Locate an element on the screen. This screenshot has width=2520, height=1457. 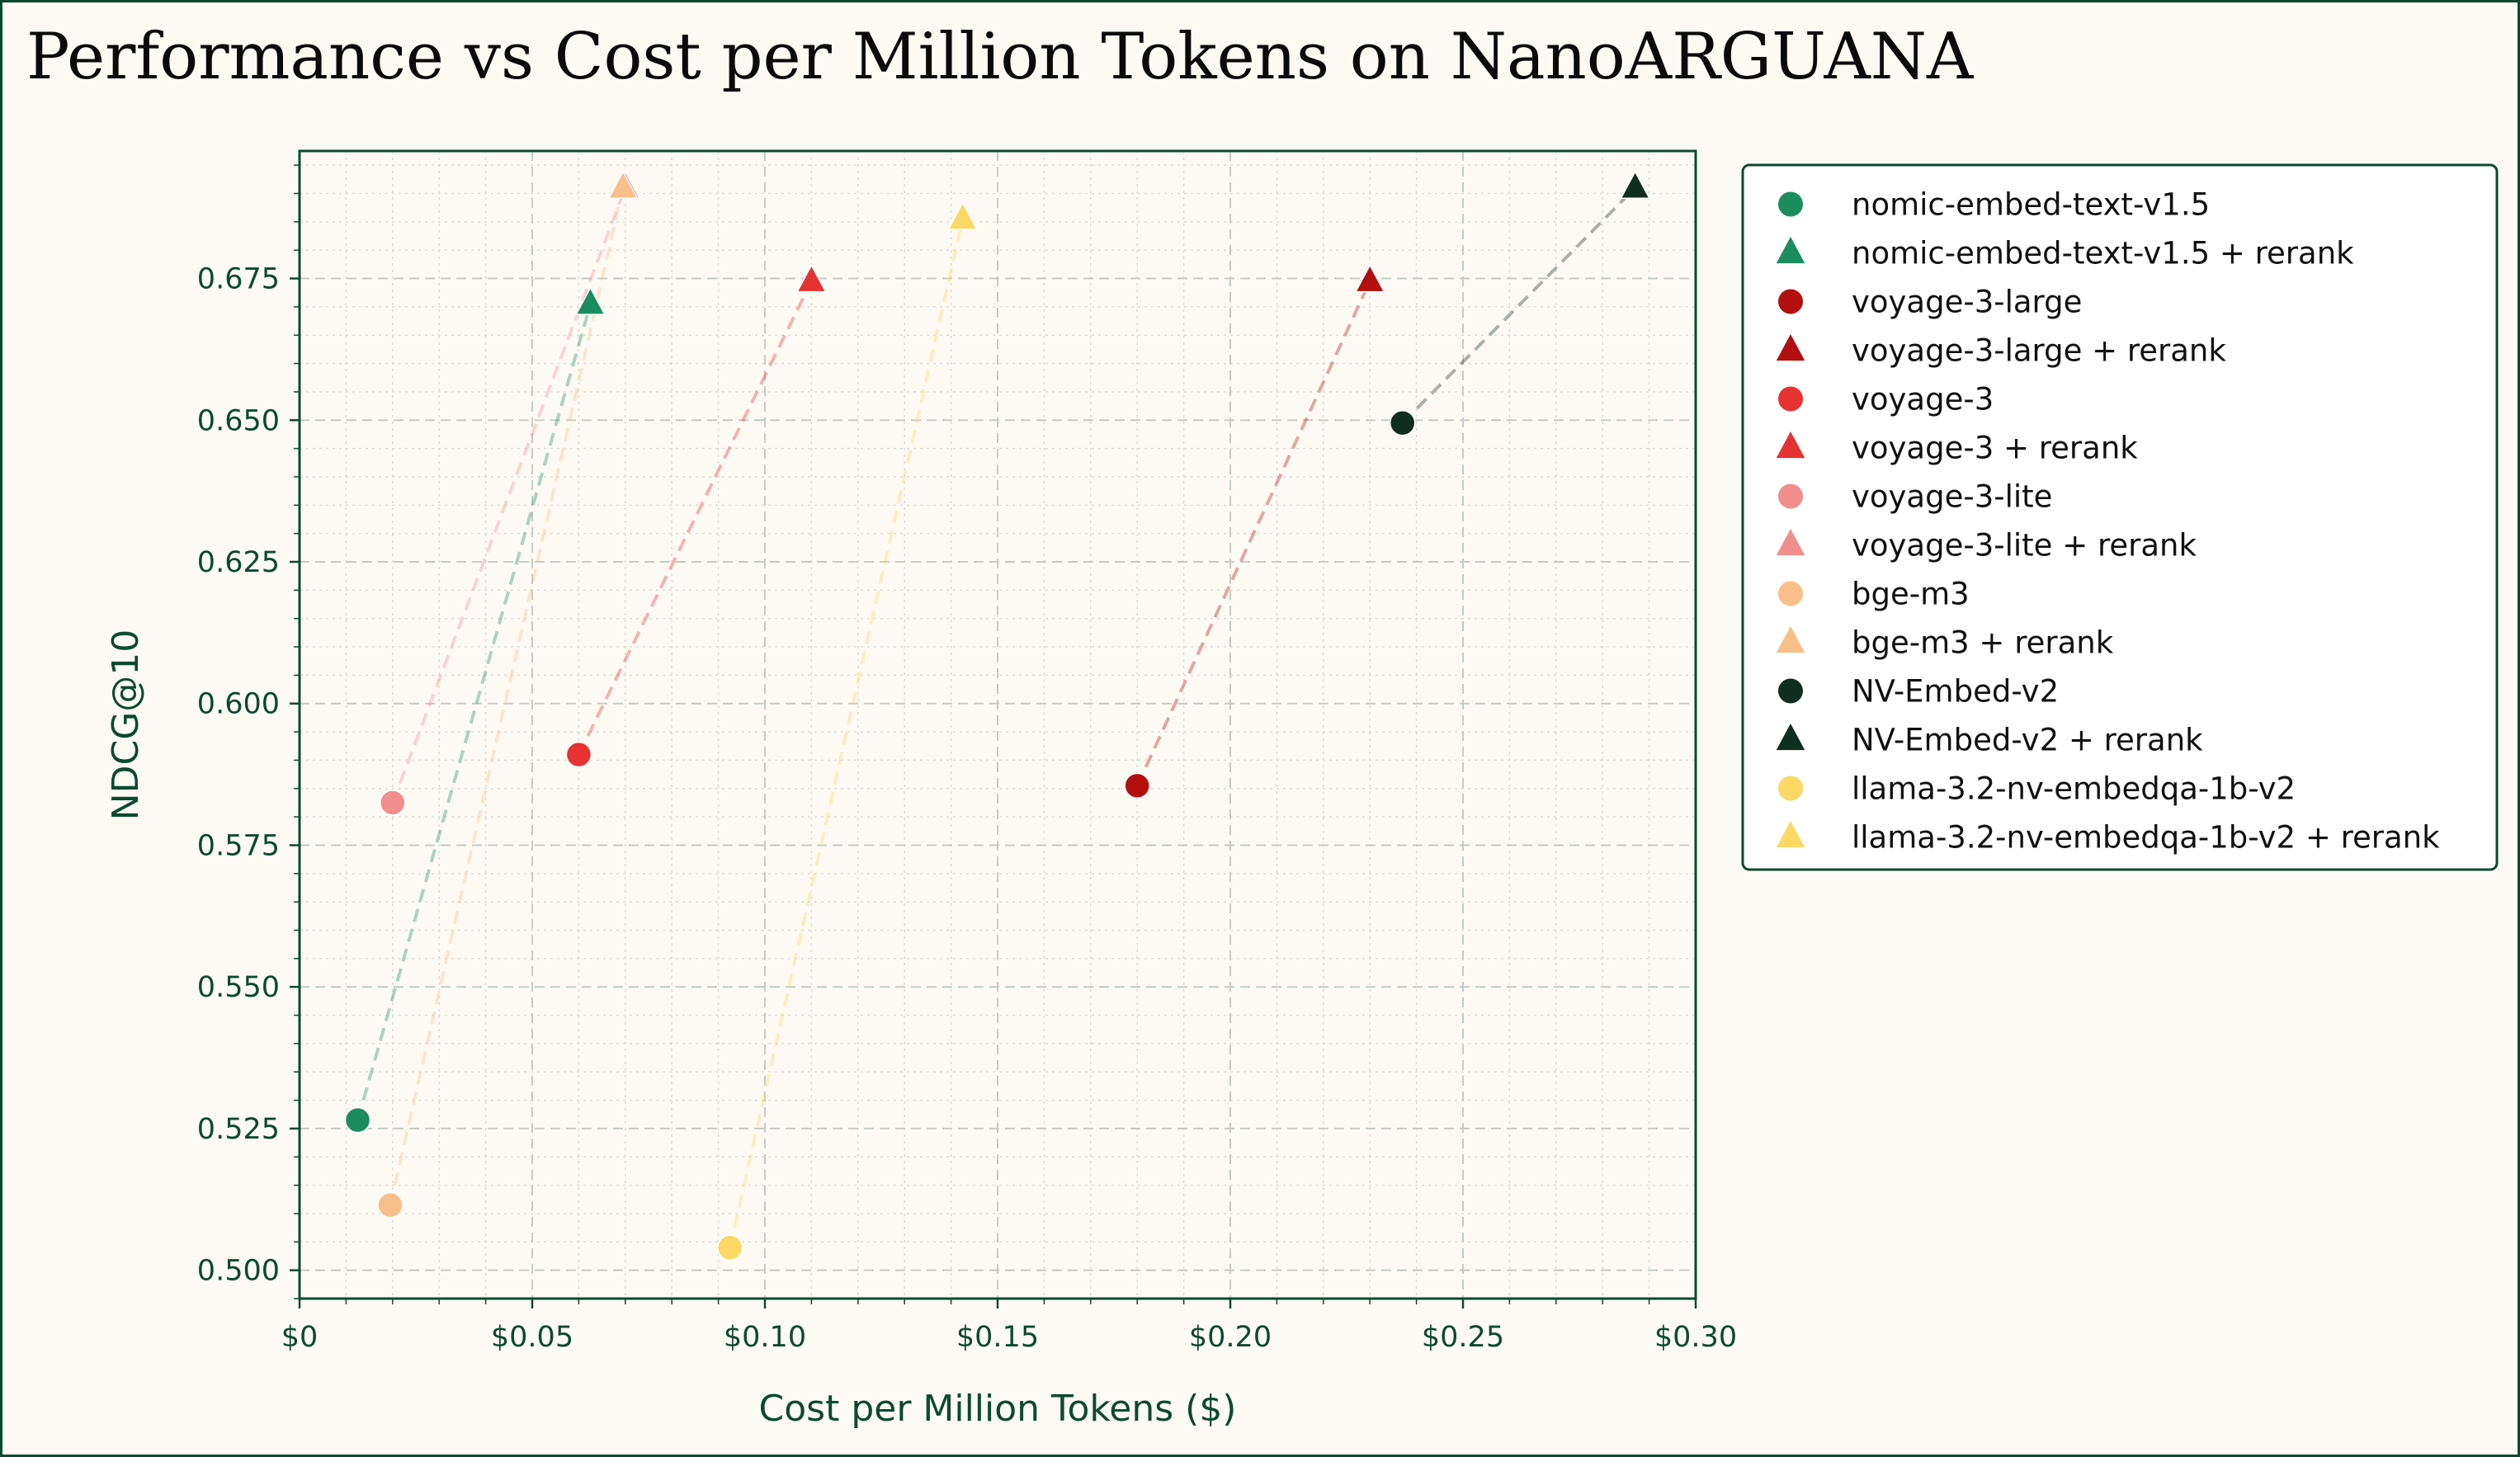
x-tick-label: $0.25 is located at coordinates (1463, 1337).